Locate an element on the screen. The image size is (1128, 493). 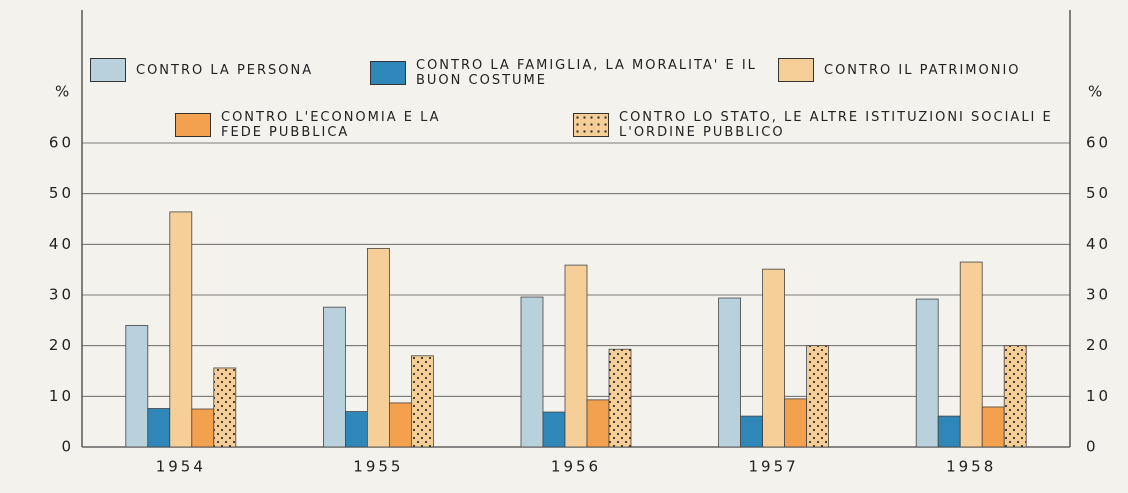
y-tick-label: 20 is located at coordinates (61, 345).